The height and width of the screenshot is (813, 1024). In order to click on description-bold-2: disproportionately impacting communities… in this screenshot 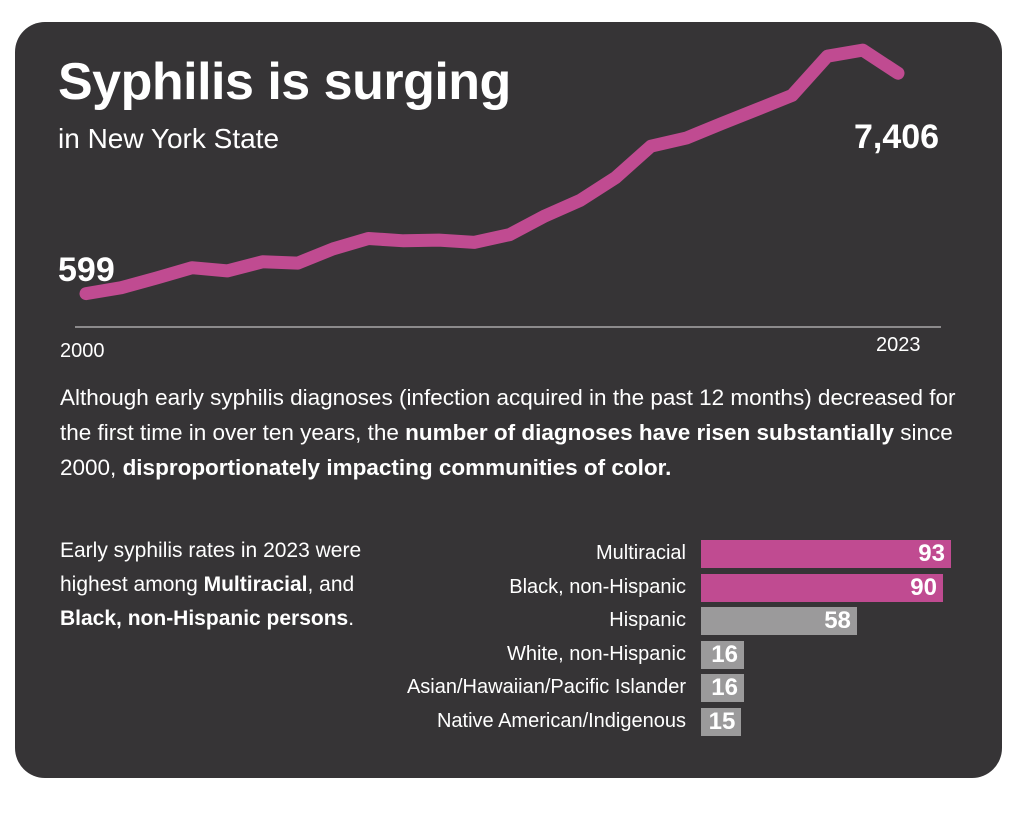, I will do `click(397, 467)`.